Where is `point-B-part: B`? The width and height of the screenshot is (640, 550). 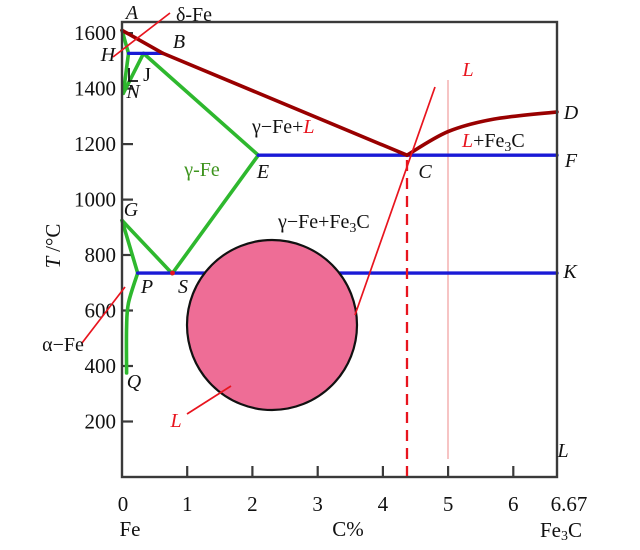 point-B-part: B is located at coordinates (179, 42).